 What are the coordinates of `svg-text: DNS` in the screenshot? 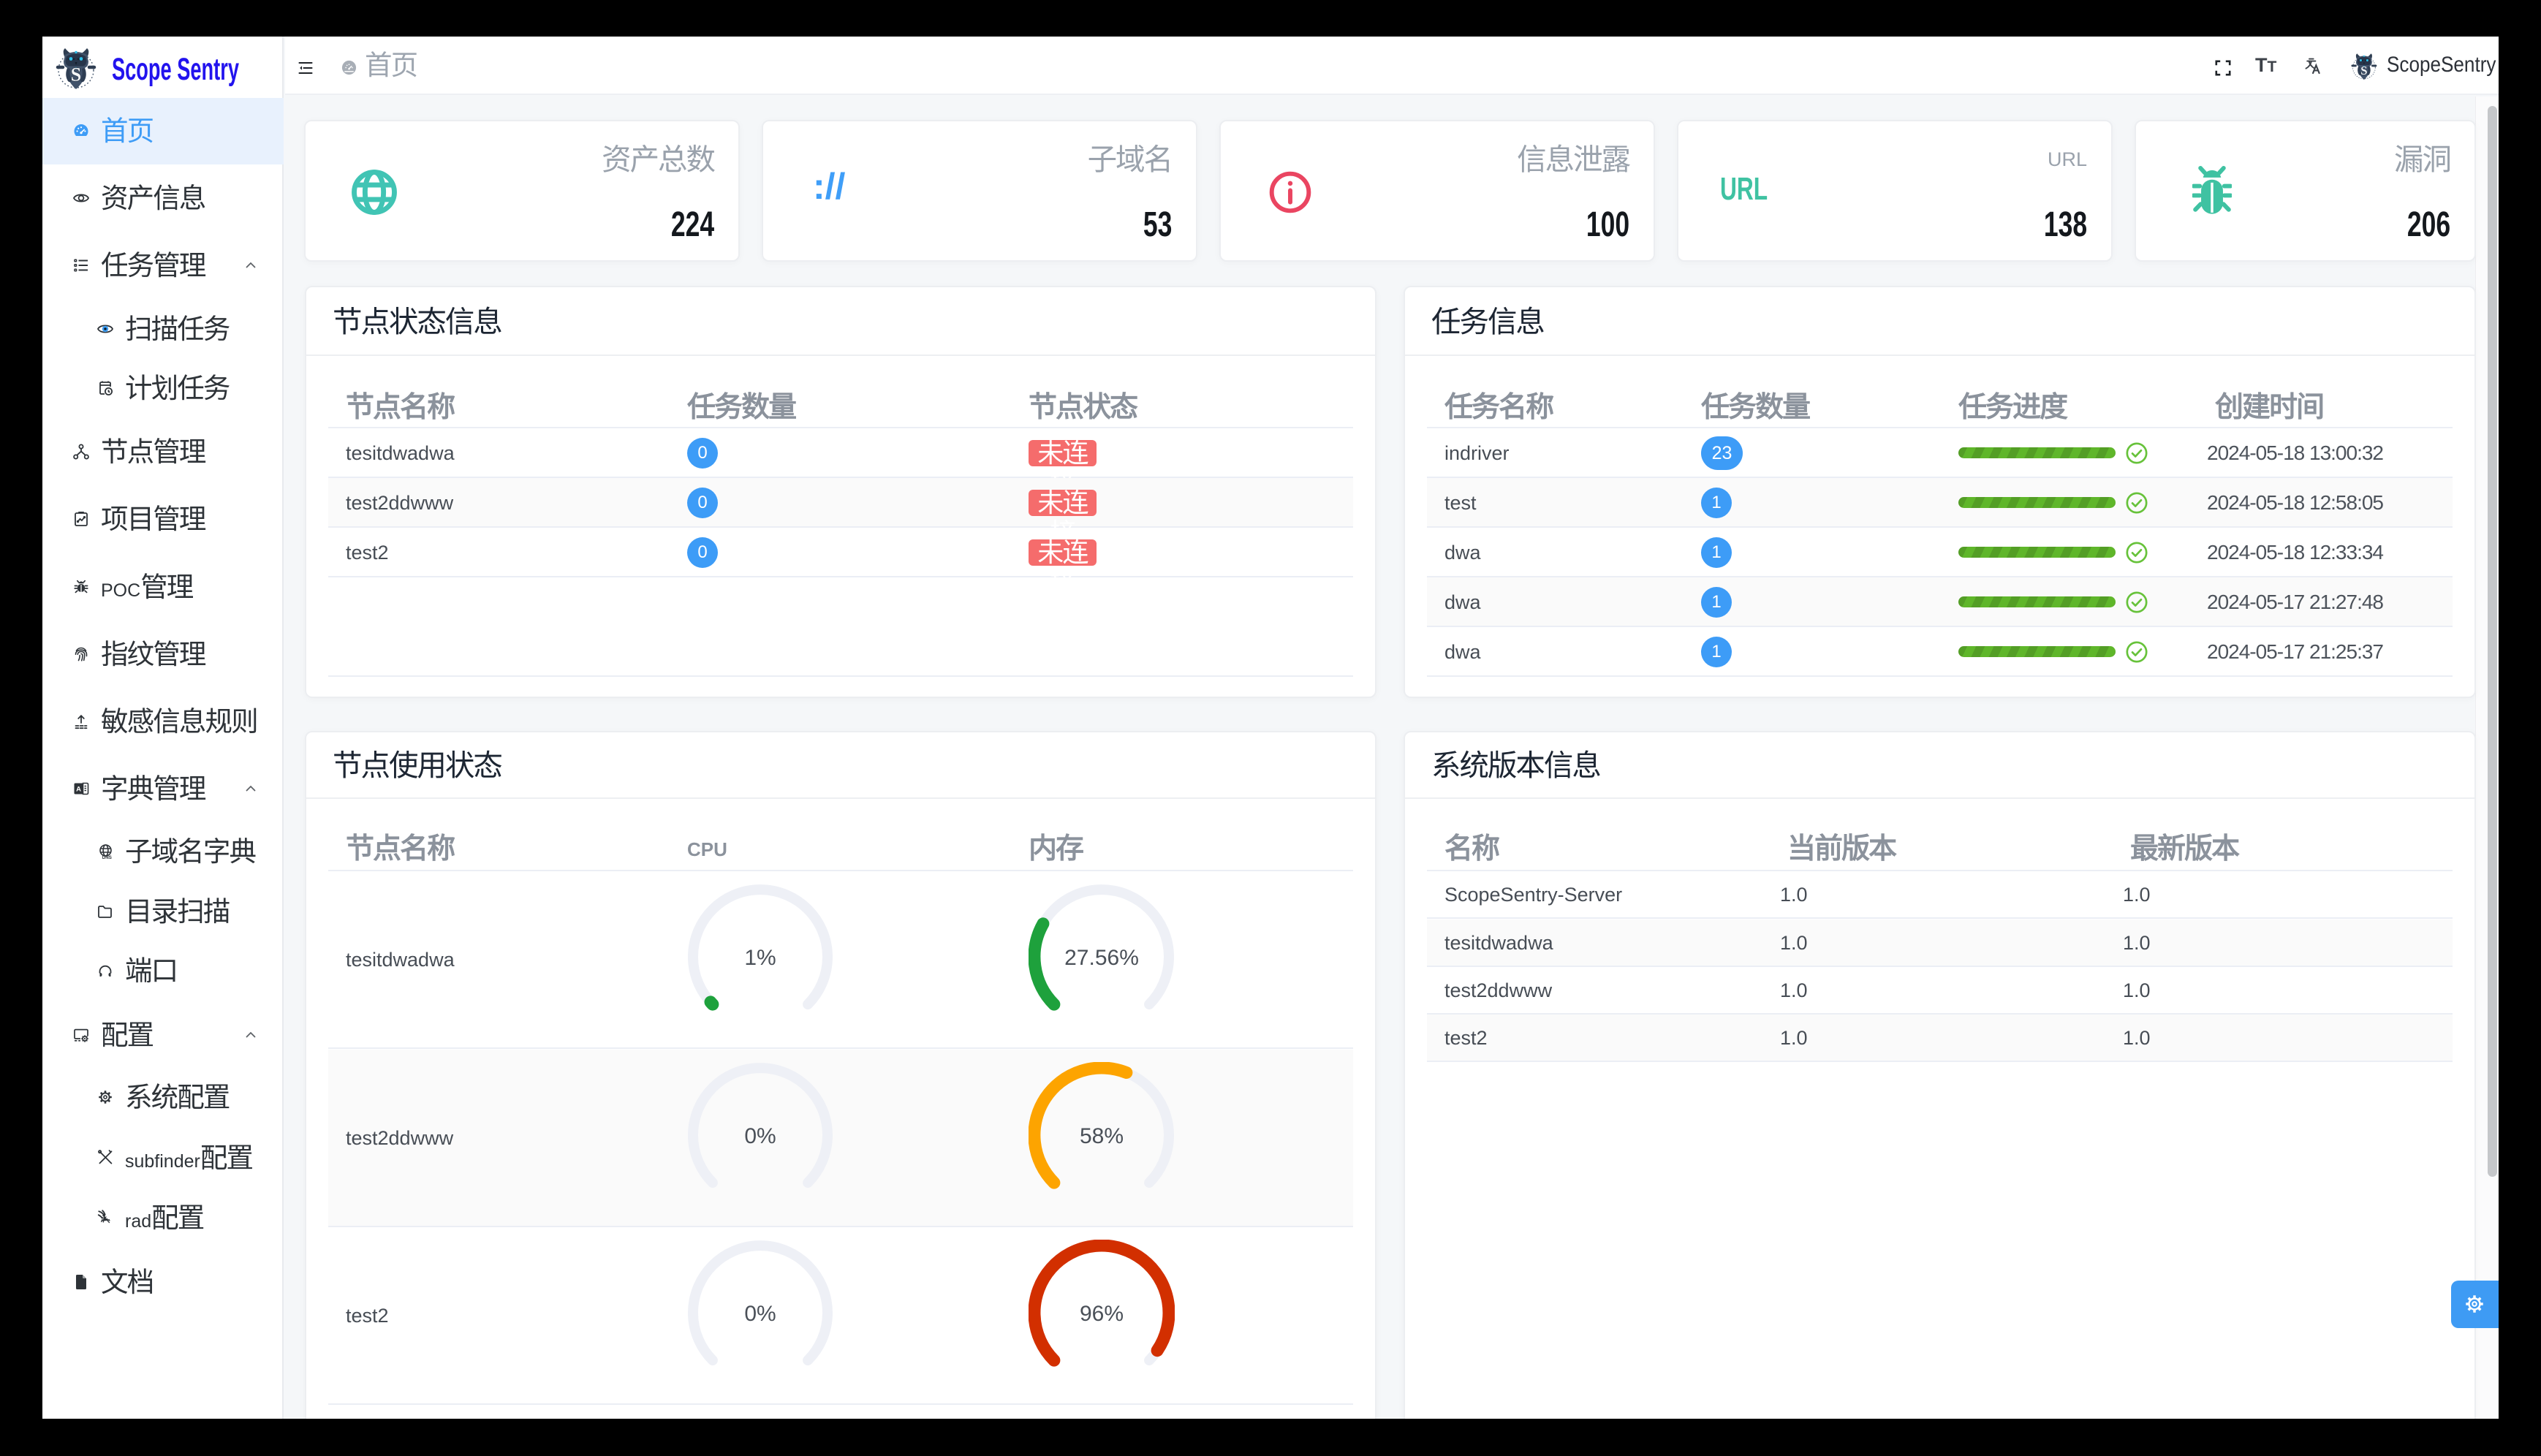 It's located at (107, 857).